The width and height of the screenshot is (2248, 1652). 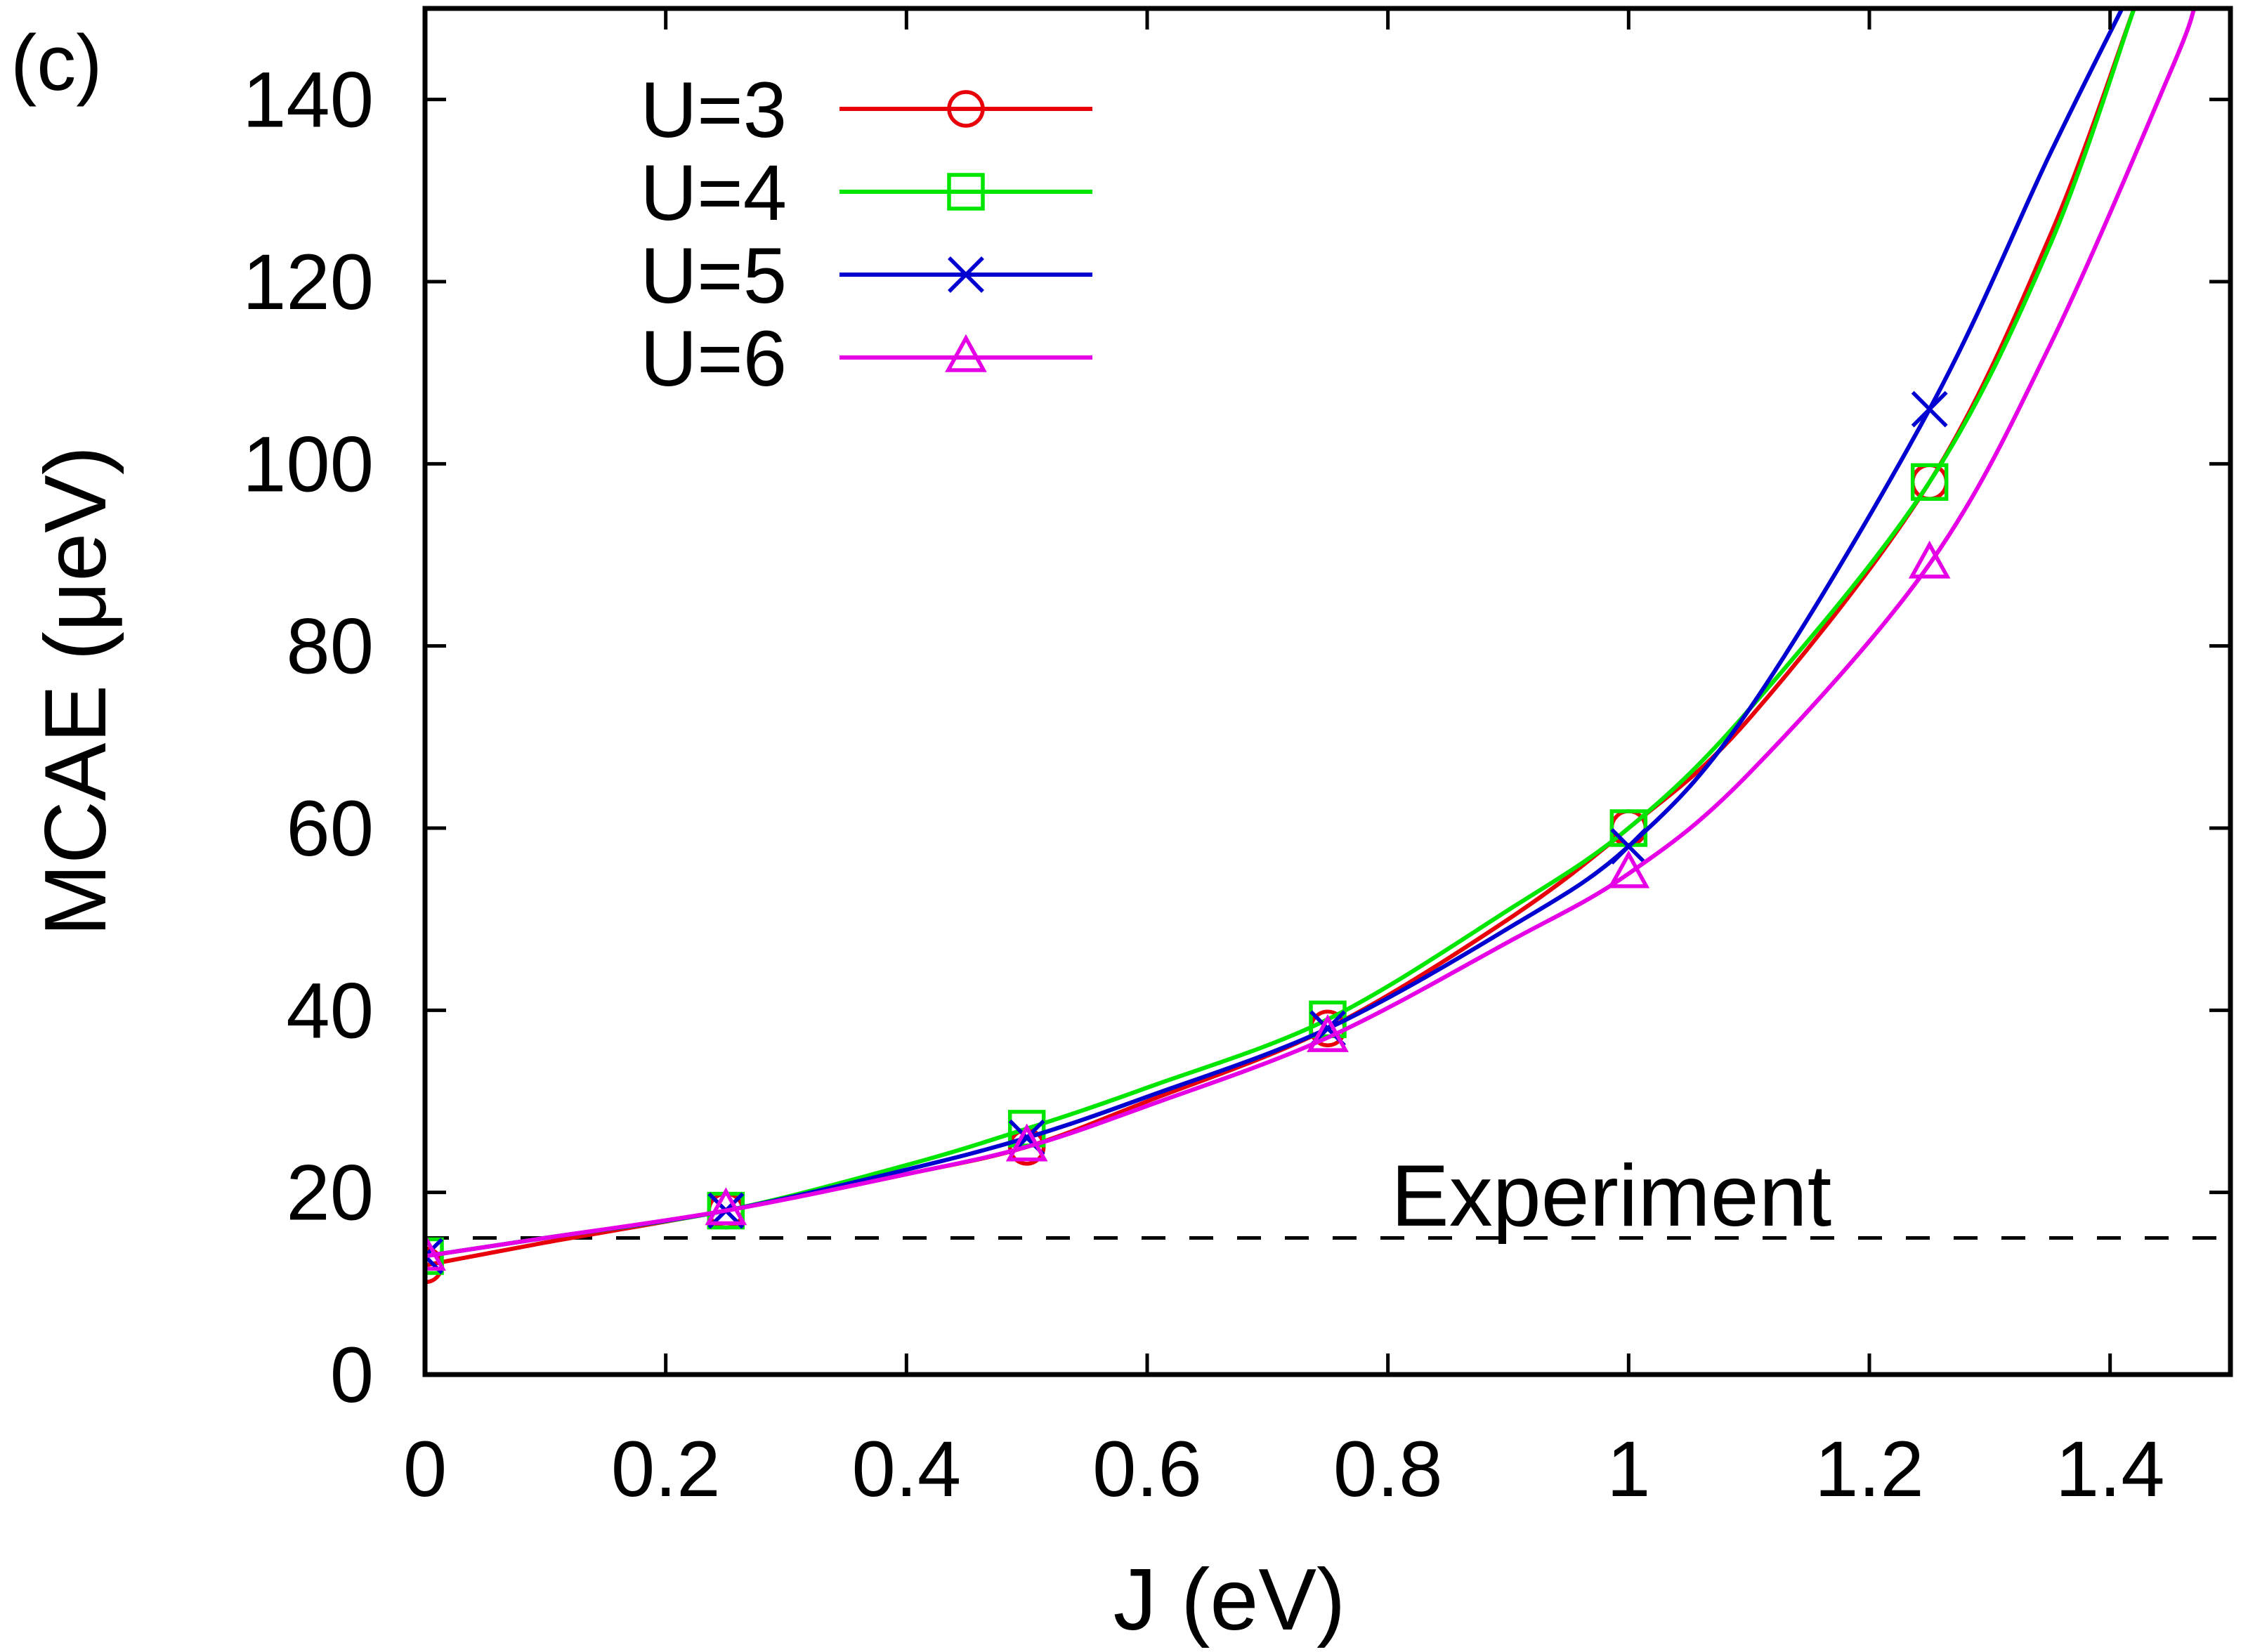 I want to click on legend-marker-u5-stroke-b, so click(x=966, y=274).